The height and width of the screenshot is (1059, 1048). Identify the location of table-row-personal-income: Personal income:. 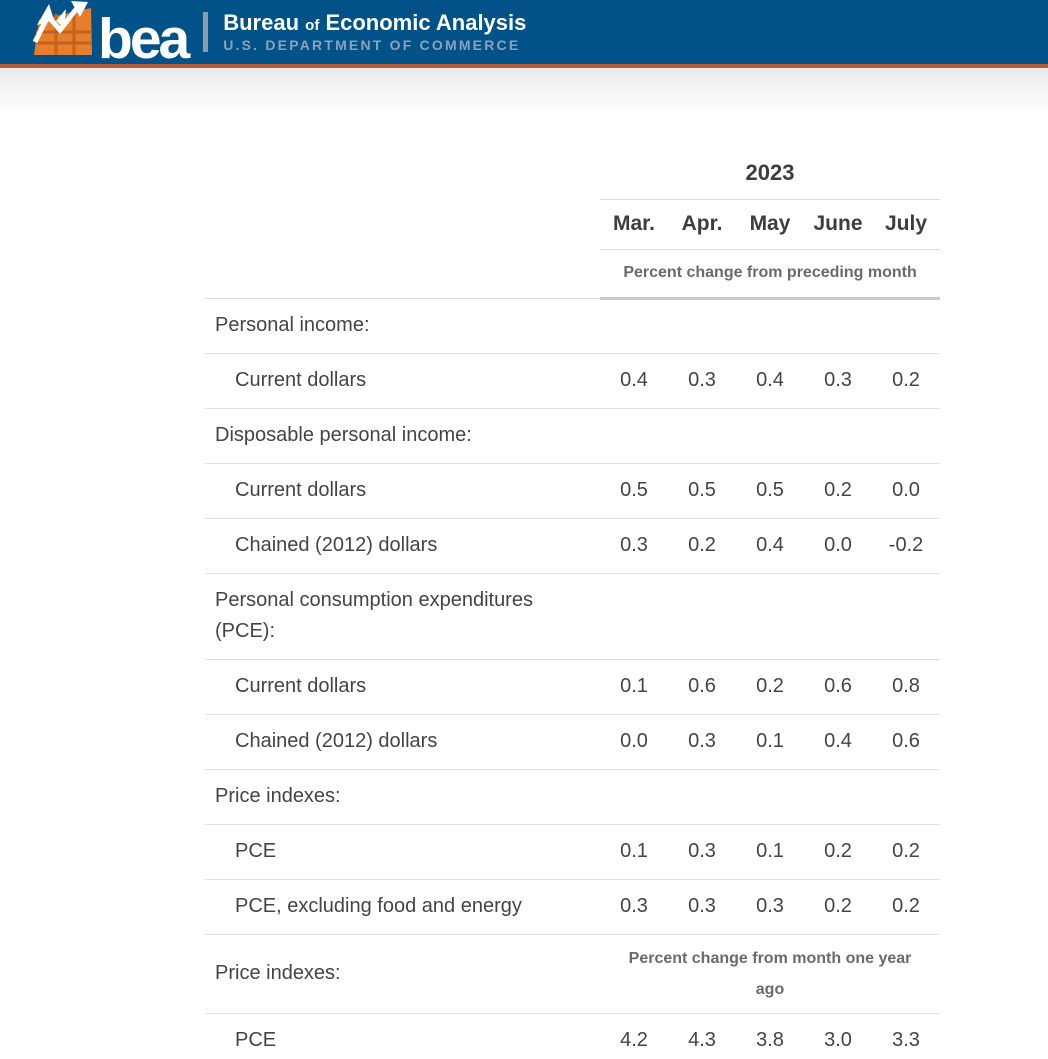
(573, 326).